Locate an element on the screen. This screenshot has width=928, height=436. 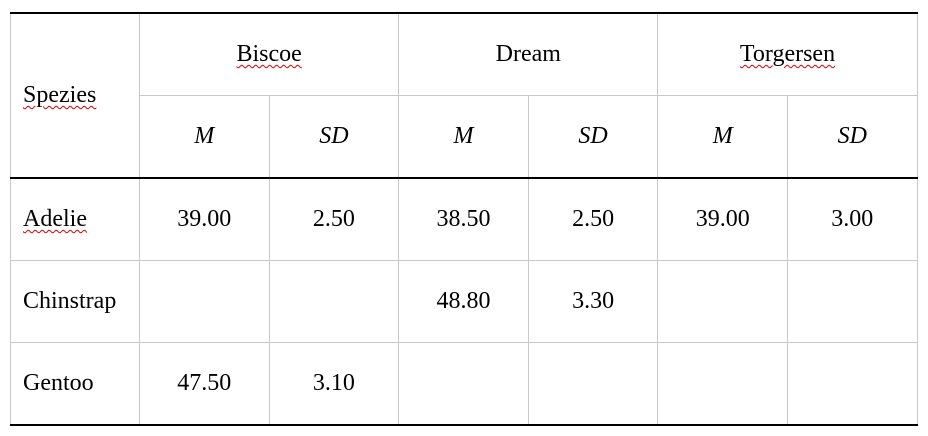
species-header-cell: Spezies is located at coordinates (75, 95).